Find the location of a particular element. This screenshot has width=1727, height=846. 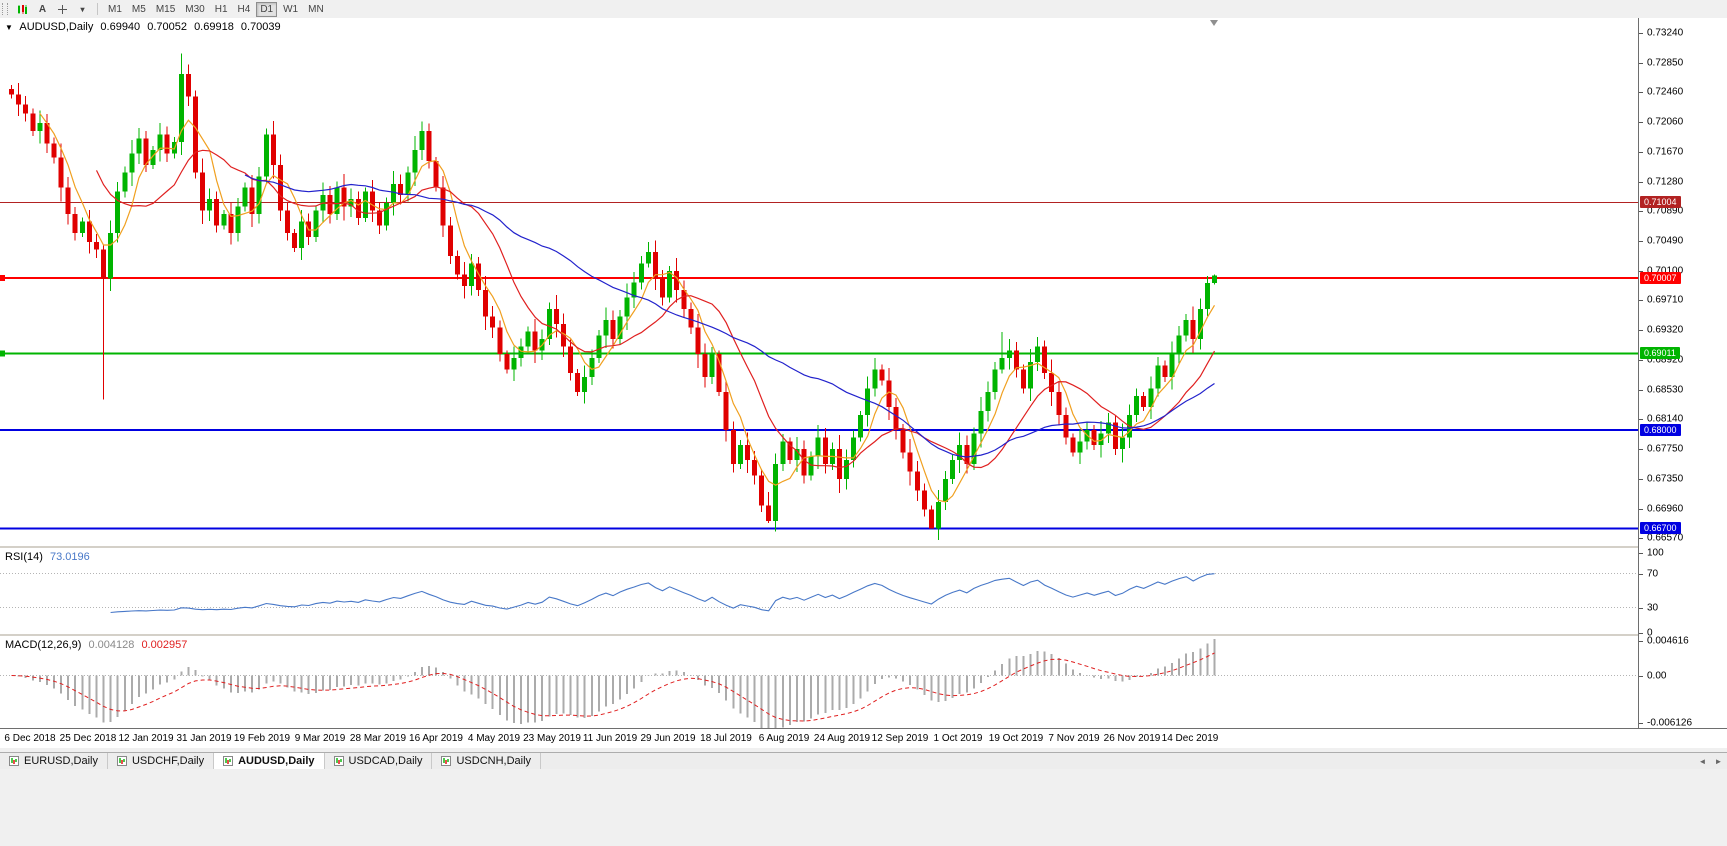

date-label: 1 Oct 2019 is located at coordinates (958, 738).